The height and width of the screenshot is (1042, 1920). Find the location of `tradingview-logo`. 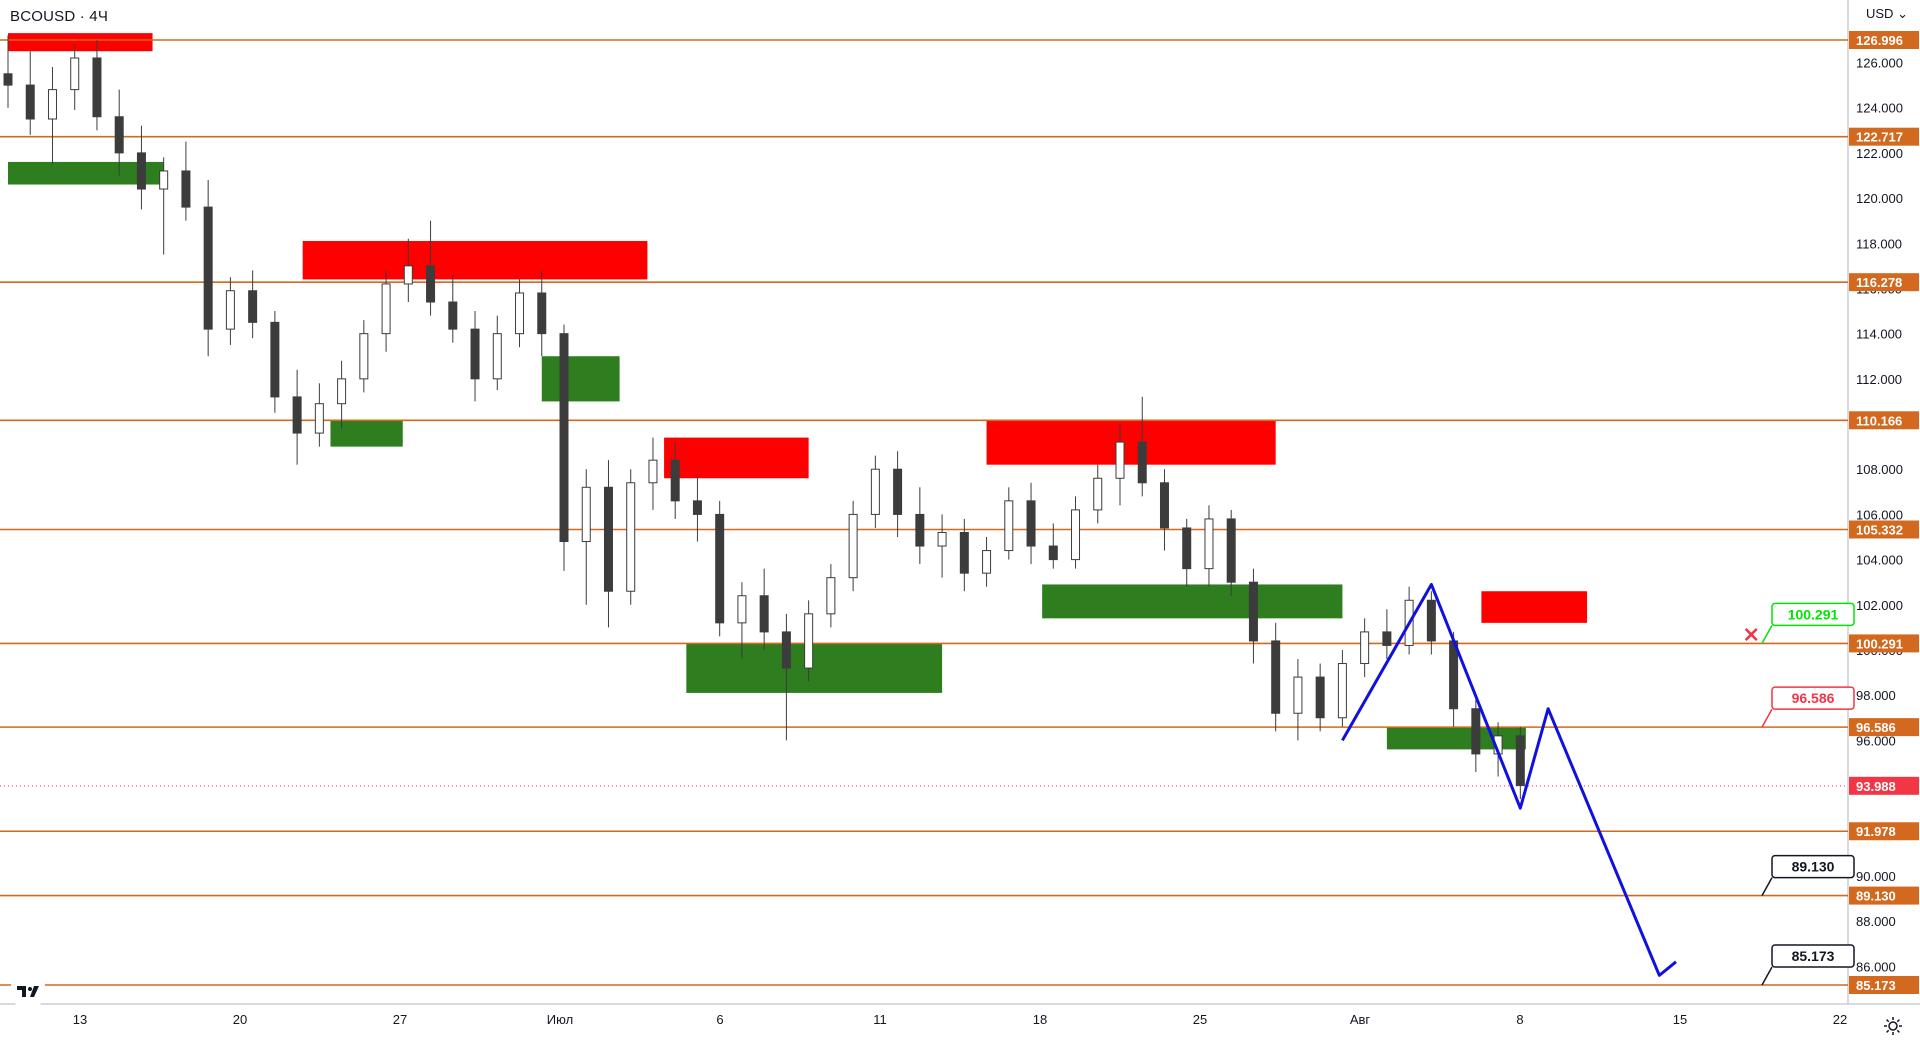

tradingview-logo is located at coordinates (28, 991).